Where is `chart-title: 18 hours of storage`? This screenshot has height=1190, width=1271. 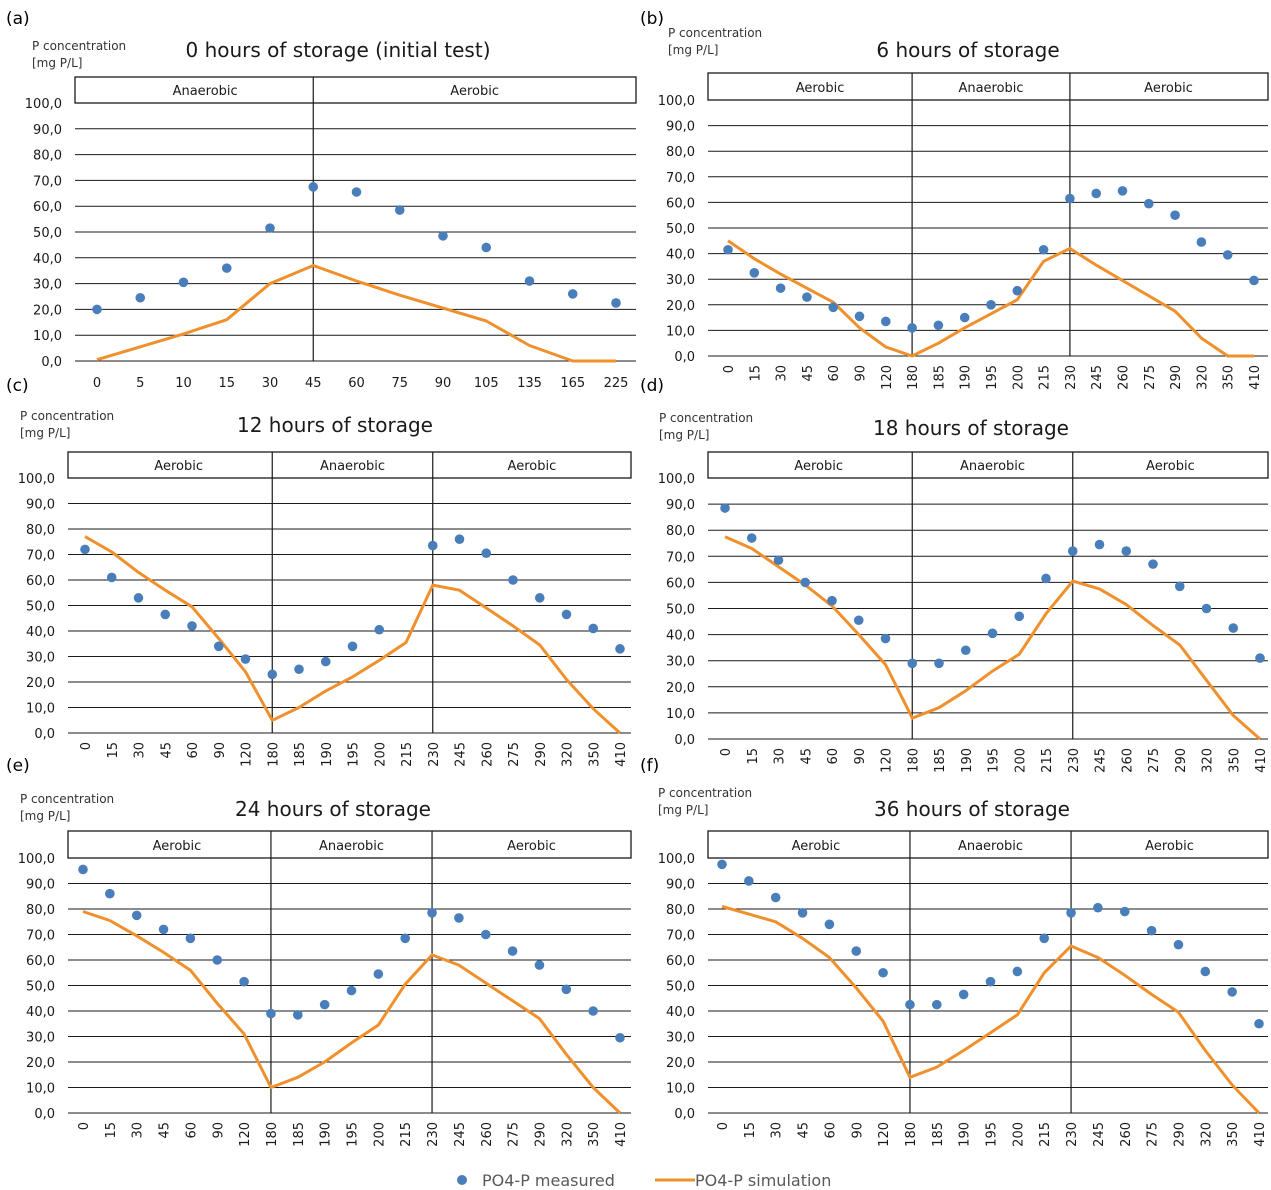 chart-title: 18 hours of storage is located at coordinates (971, 428).